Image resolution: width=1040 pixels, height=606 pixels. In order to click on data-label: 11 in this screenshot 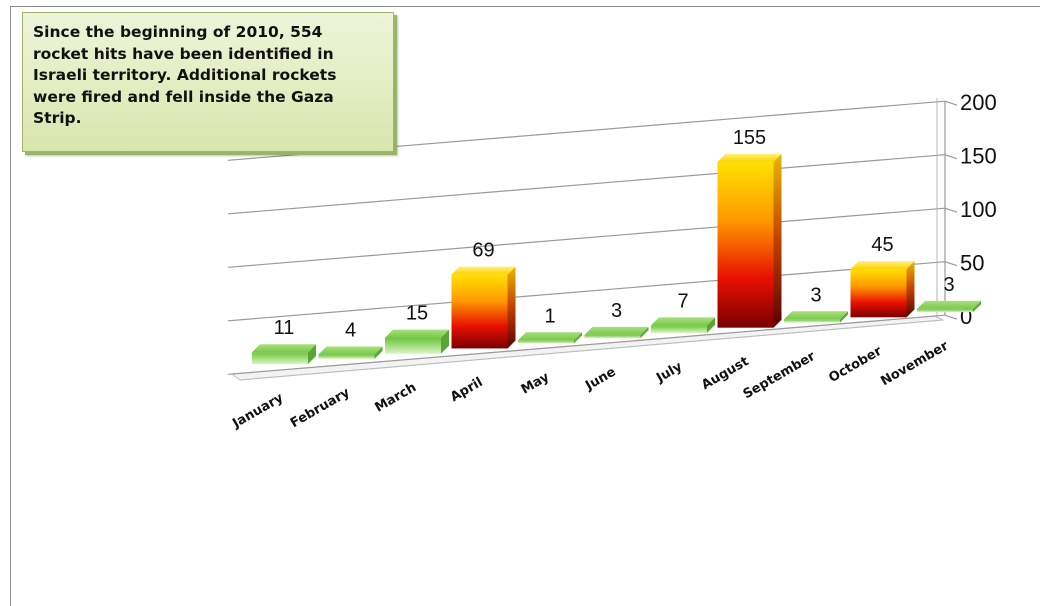, I will do `click(284, 328)`.